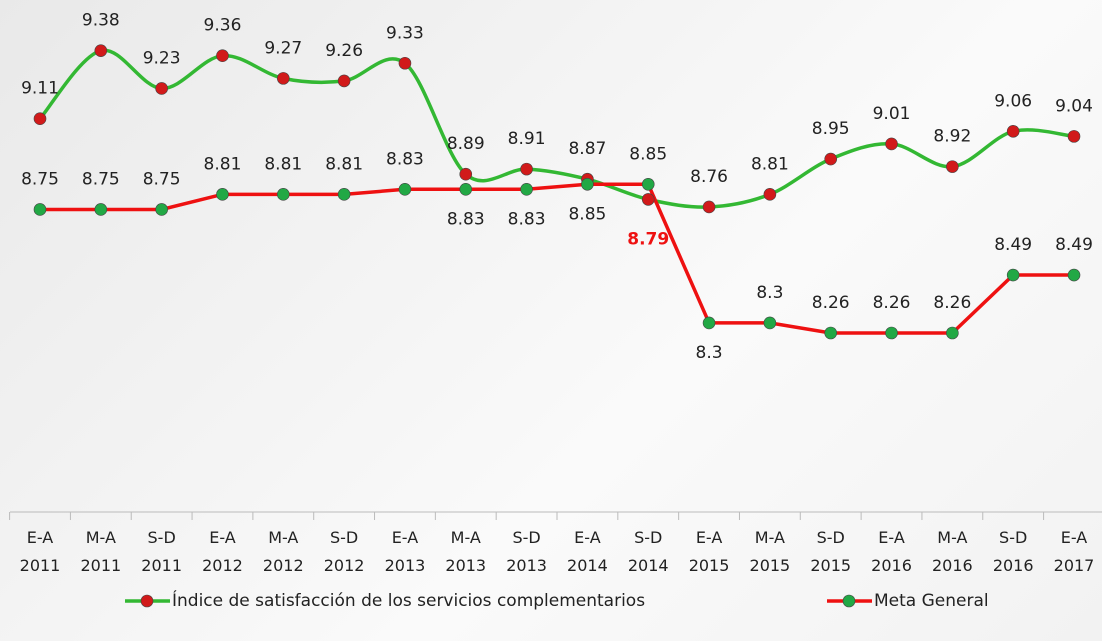 This screenshot has height=641, width=1102. What do you see at coordinates (40, 551) in the screenshot?
I see `x-tick-label: E-A 2011` at bounding box center [40, 551].